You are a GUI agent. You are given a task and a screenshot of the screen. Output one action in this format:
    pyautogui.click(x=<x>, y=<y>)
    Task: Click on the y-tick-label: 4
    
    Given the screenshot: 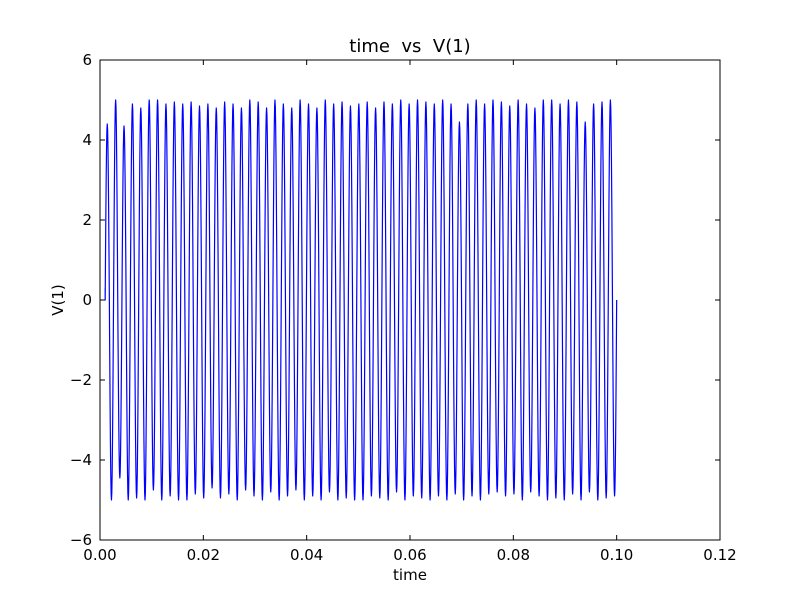 What is the action you would take?
    pyautogui.click(x=87, y=140)
    